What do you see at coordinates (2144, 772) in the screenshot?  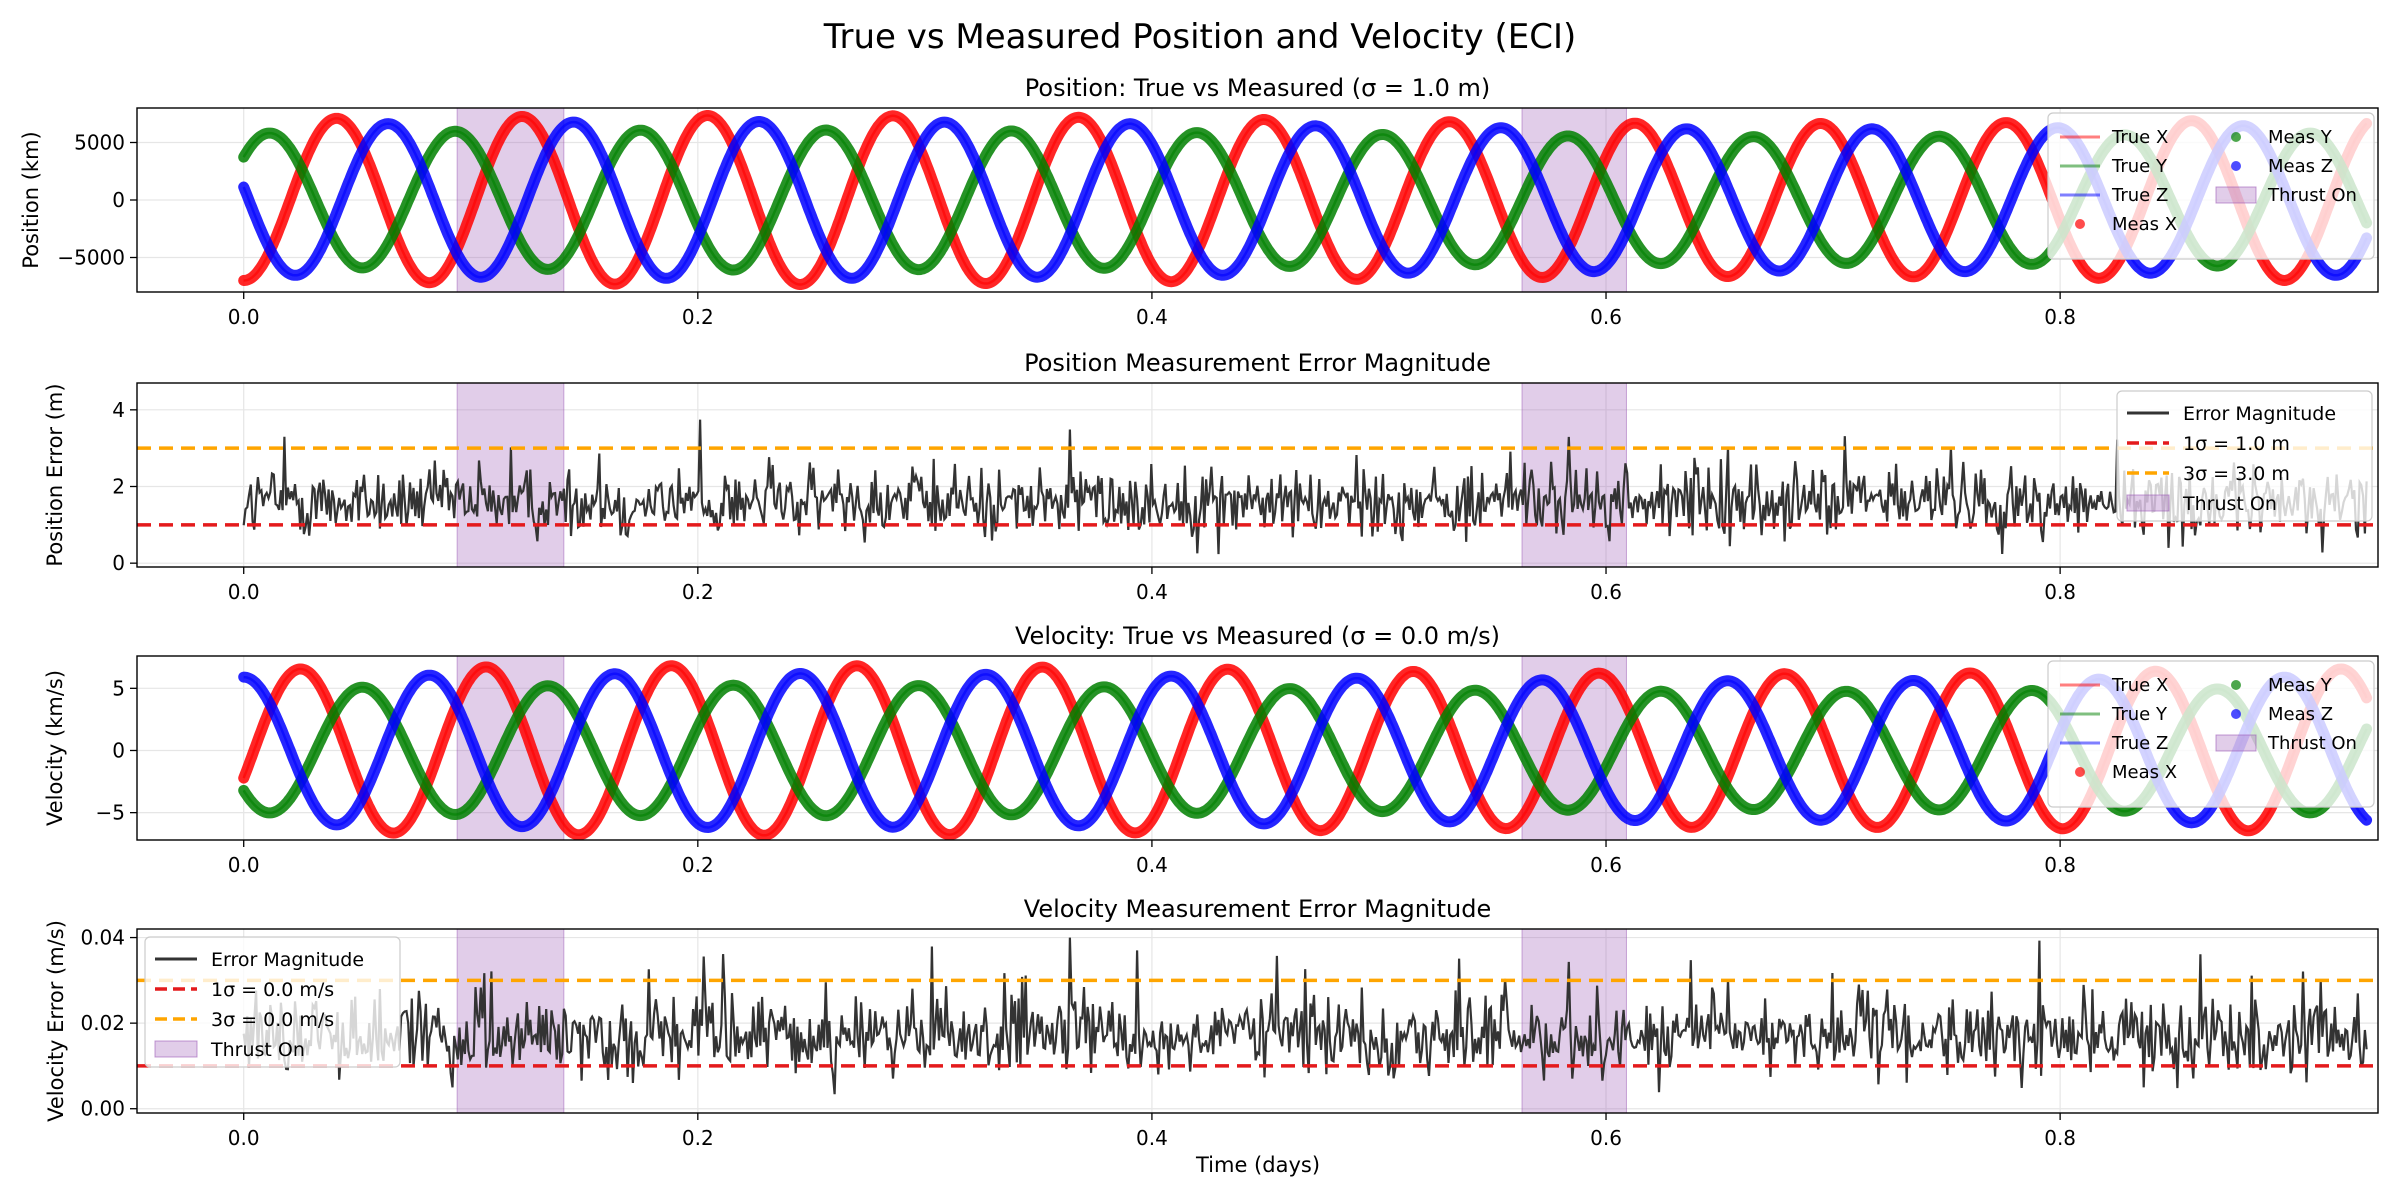 I see `legend-label: Meas X` at bounding box center [2144, 772].